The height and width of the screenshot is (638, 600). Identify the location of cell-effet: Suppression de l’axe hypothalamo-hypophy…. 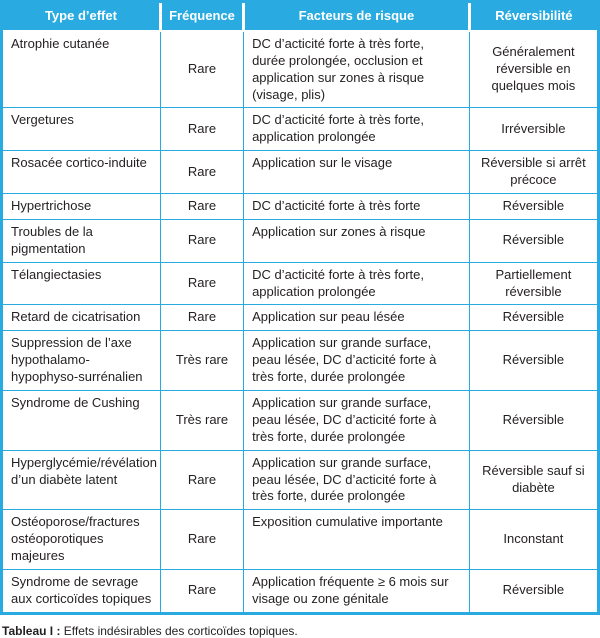
(82, 361).